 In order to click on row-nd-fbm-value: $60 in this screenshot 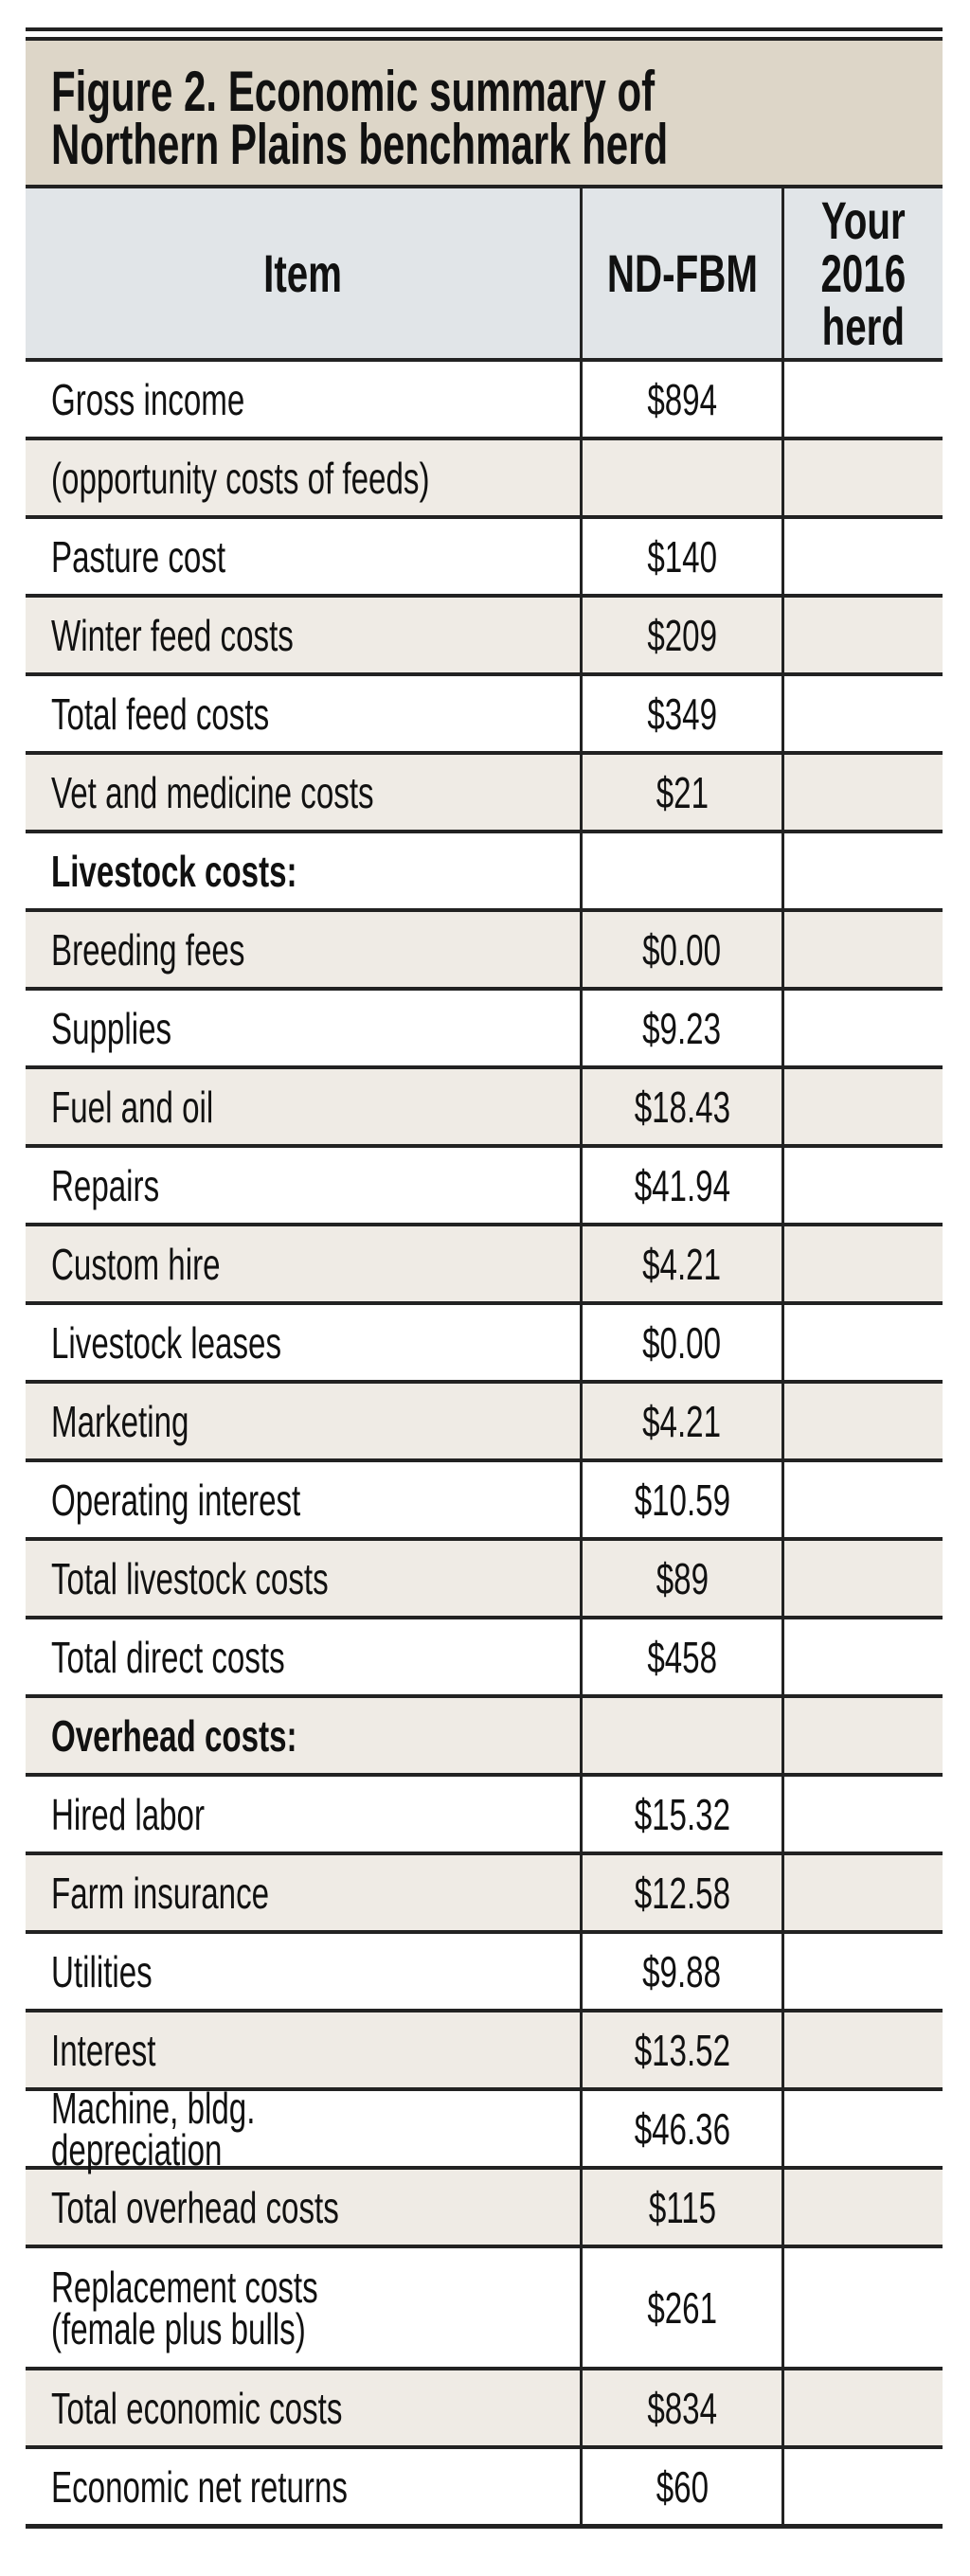, I will do `click(683, 2486)`.